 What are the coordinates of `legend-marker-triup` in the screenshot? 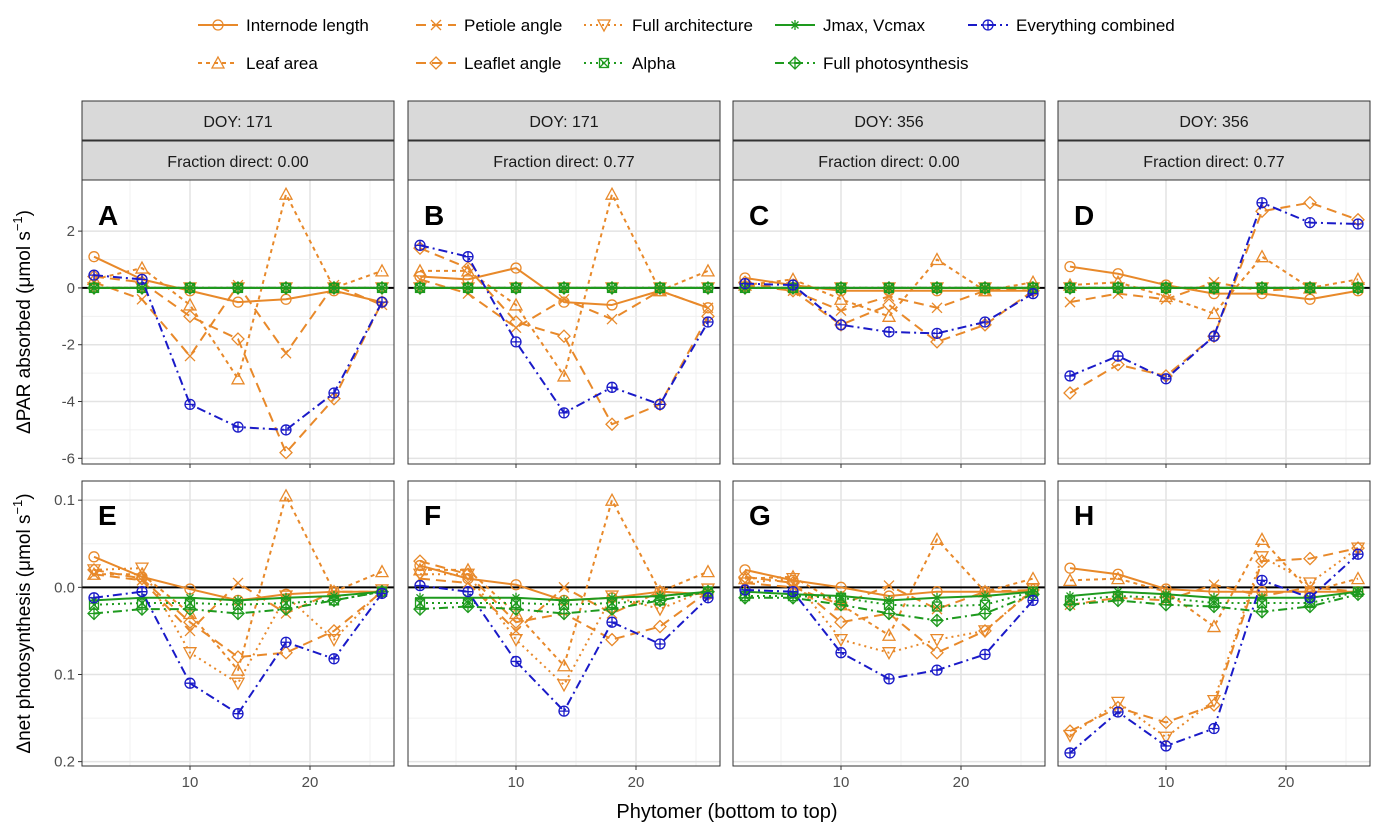 It's located at (218, 62).